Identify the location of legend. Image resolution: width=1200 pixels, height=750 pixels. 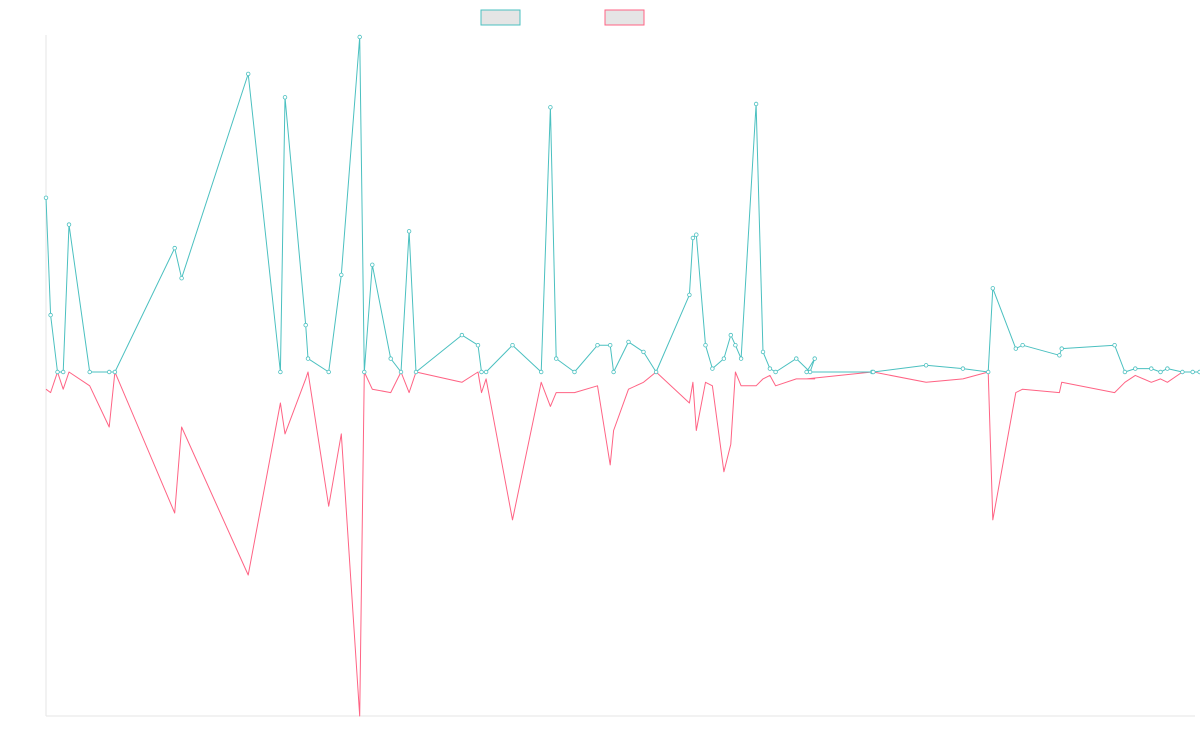
(562, 17).